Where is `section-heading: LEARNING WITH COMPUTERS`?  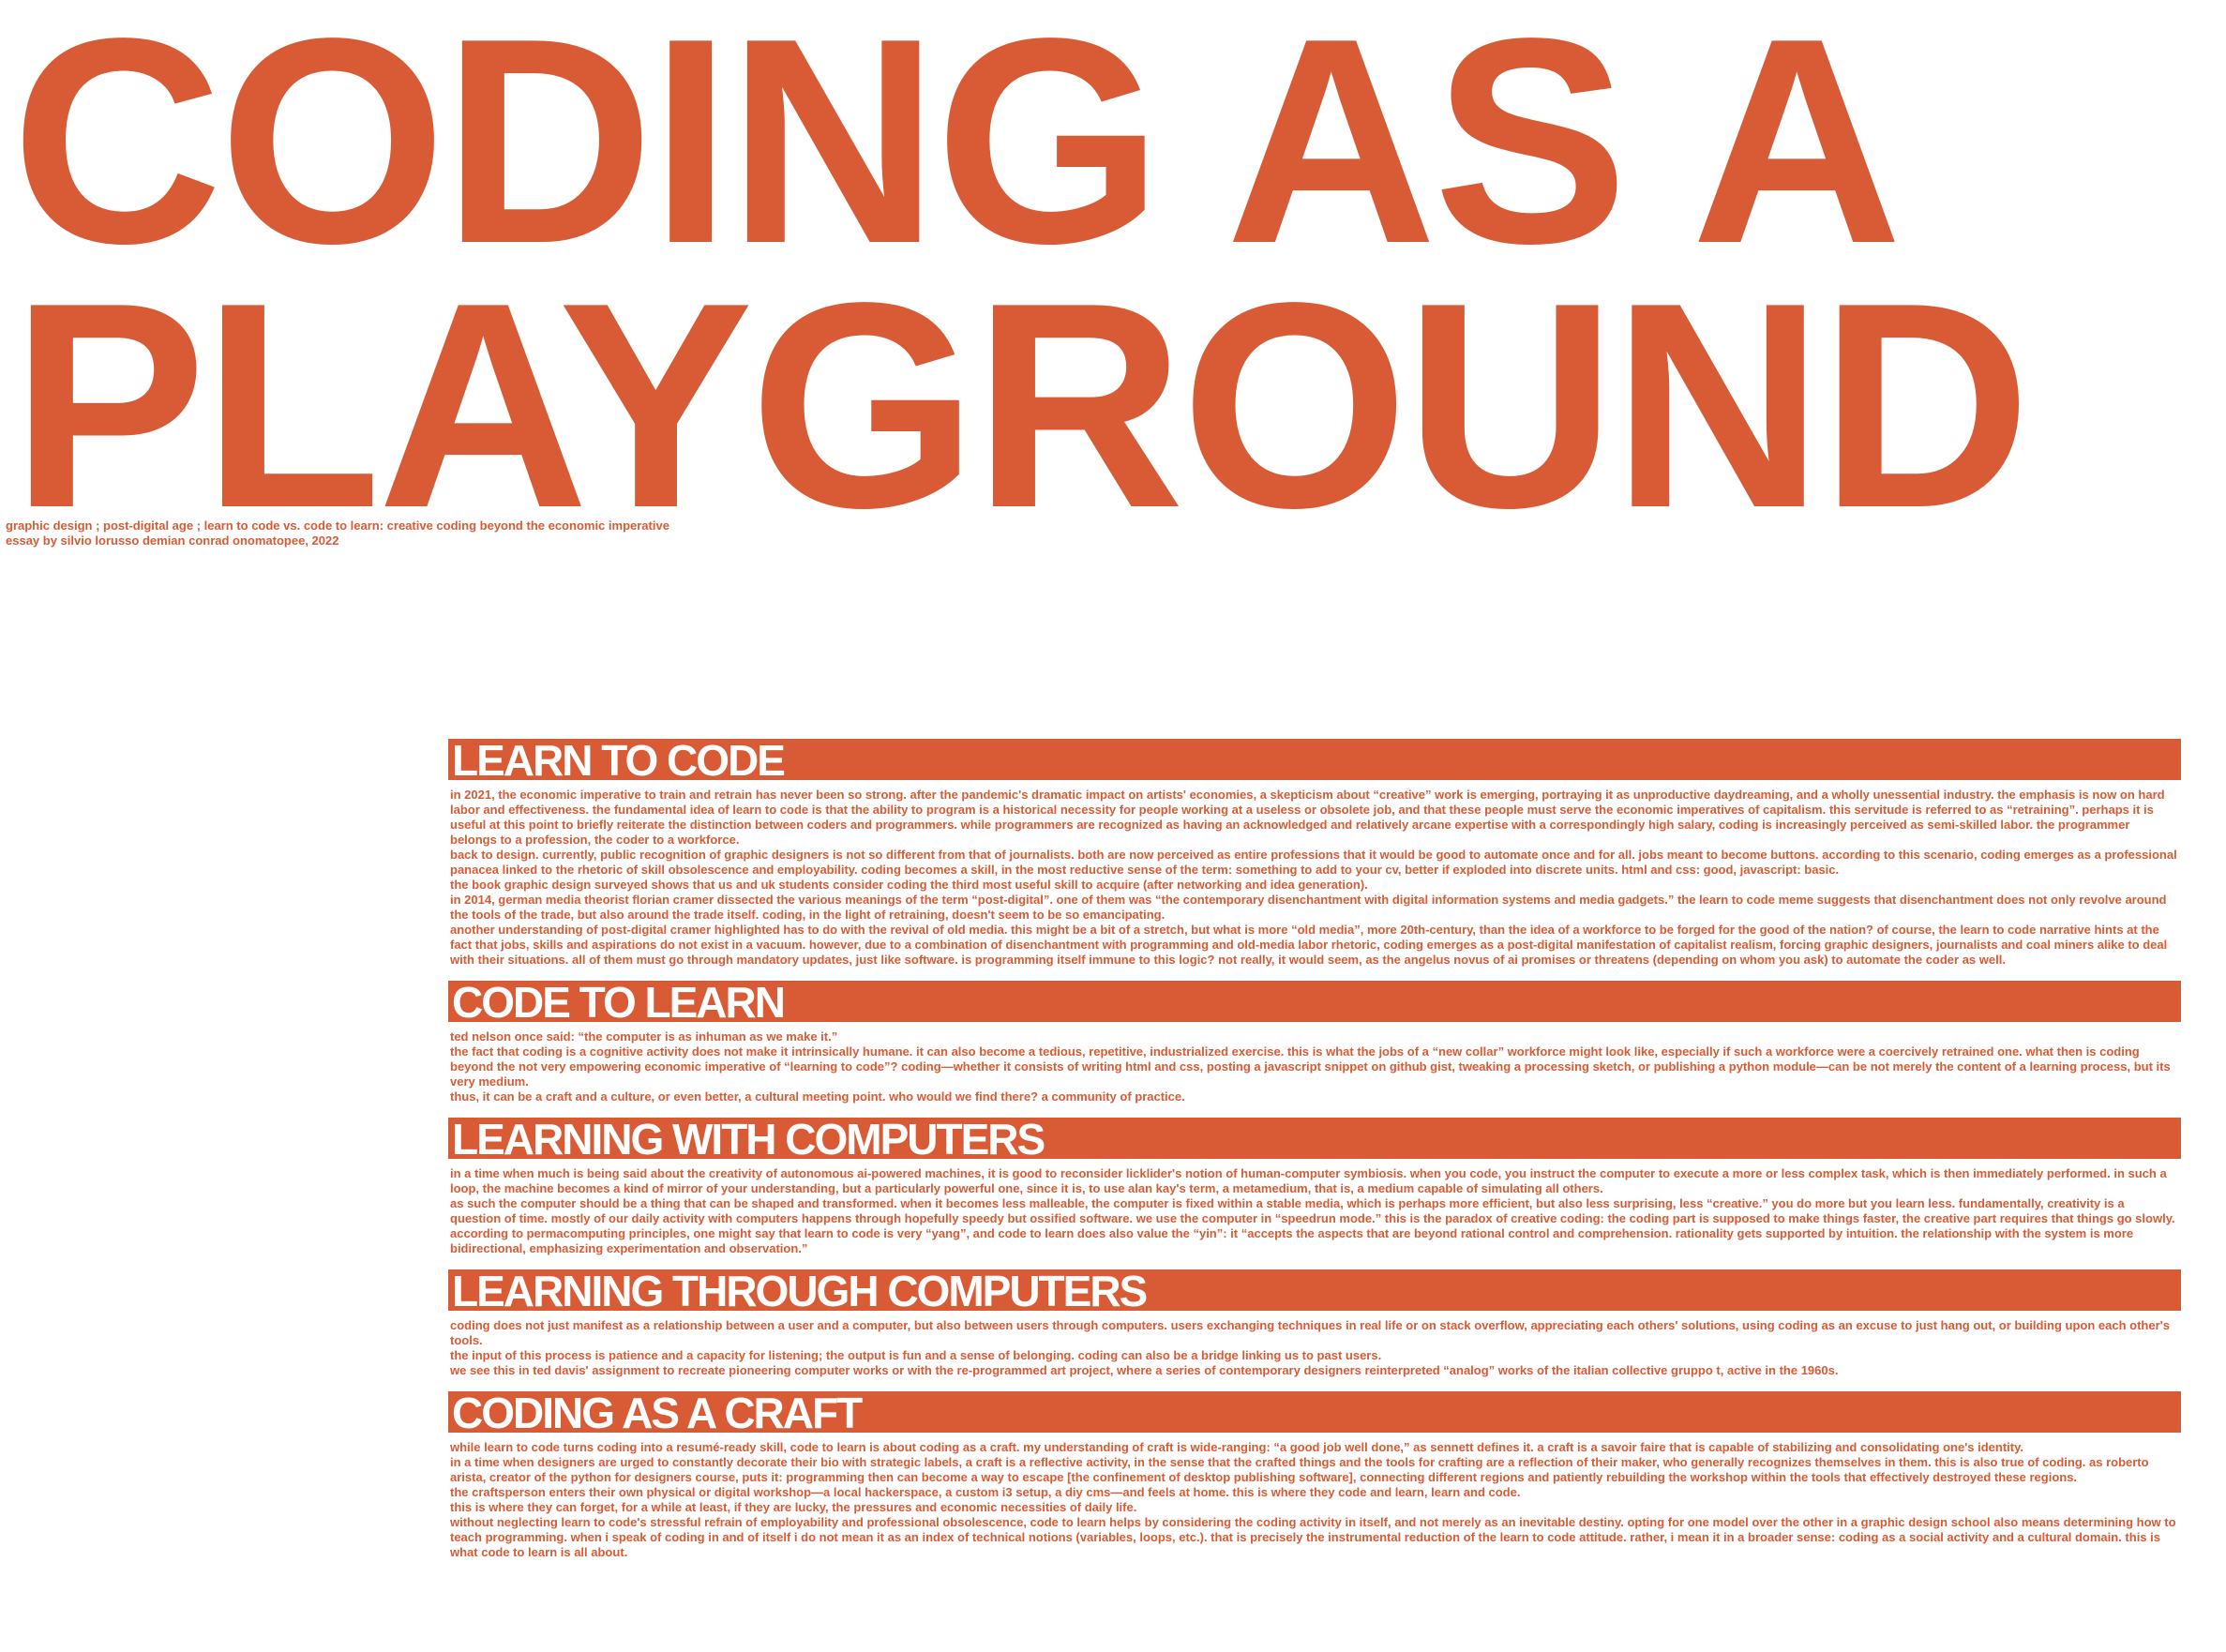 section-heading: LEARNING WITH COMPUTERS is located at coordinates (1314, 1138).